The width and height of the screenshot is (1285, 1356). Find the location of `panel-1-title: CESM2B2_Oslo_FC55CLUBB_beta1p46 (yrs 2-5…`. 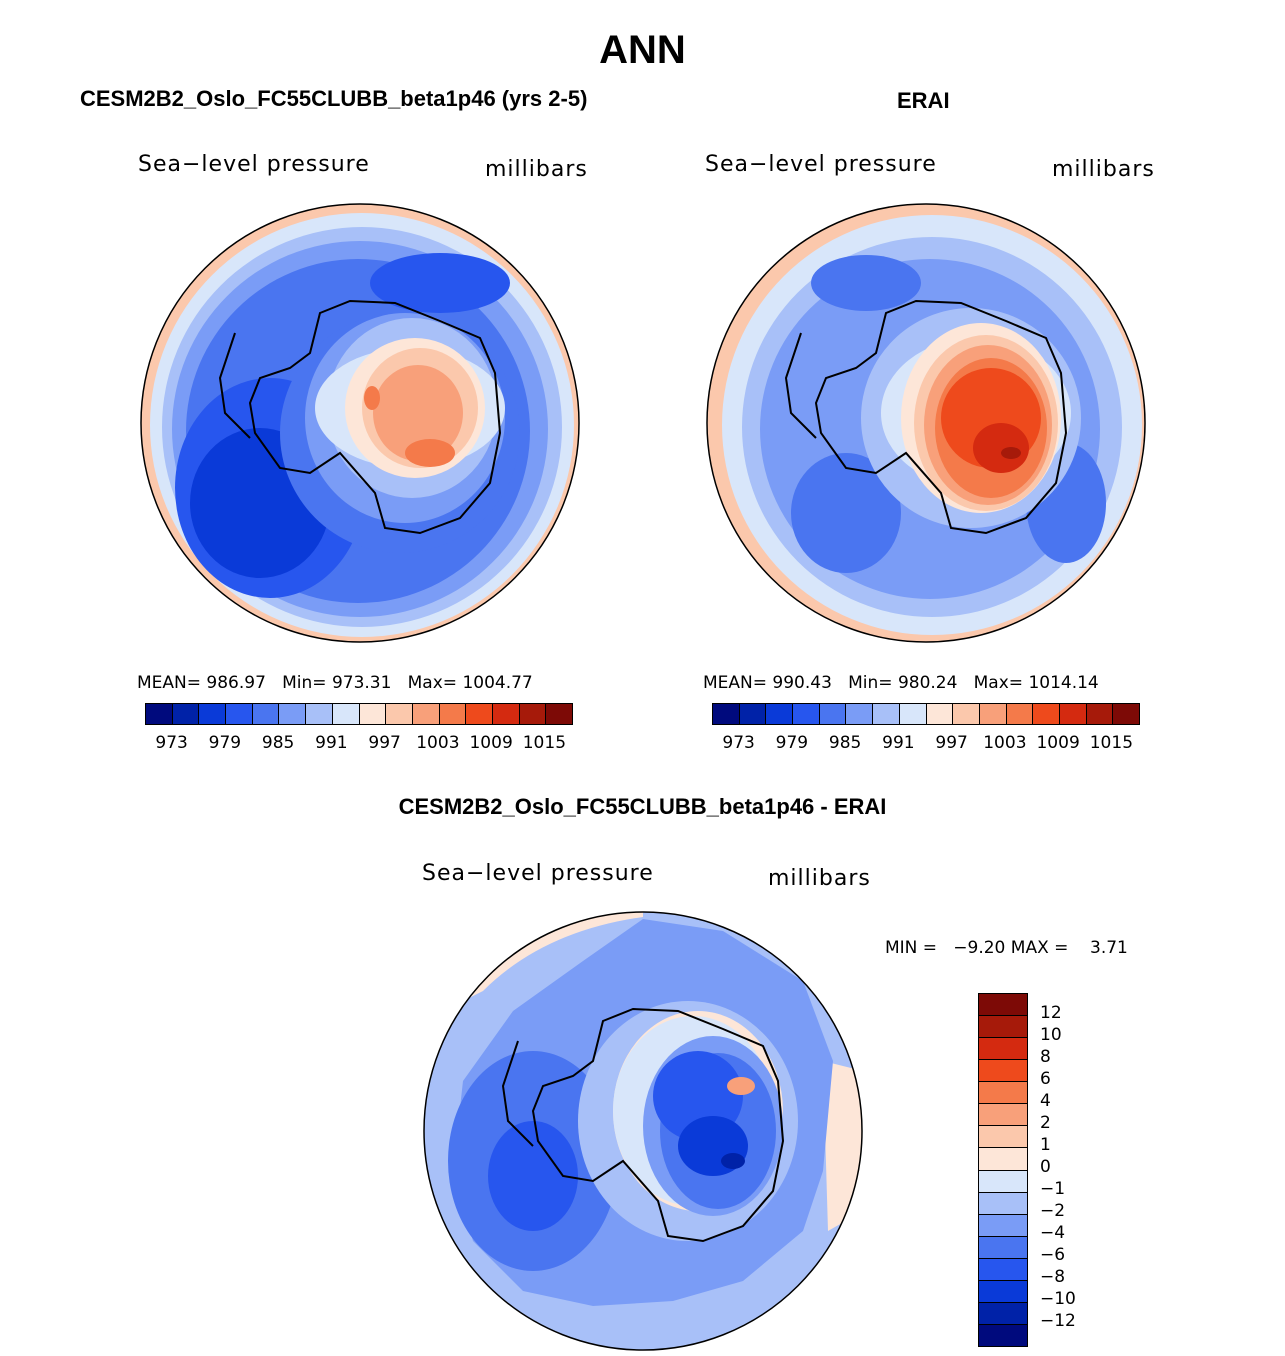

panel-1-title: CESM2B2_Oslo_FC55CLUBB_beta1p46 (yrs 2-5… is located at coordinates (334, 98).